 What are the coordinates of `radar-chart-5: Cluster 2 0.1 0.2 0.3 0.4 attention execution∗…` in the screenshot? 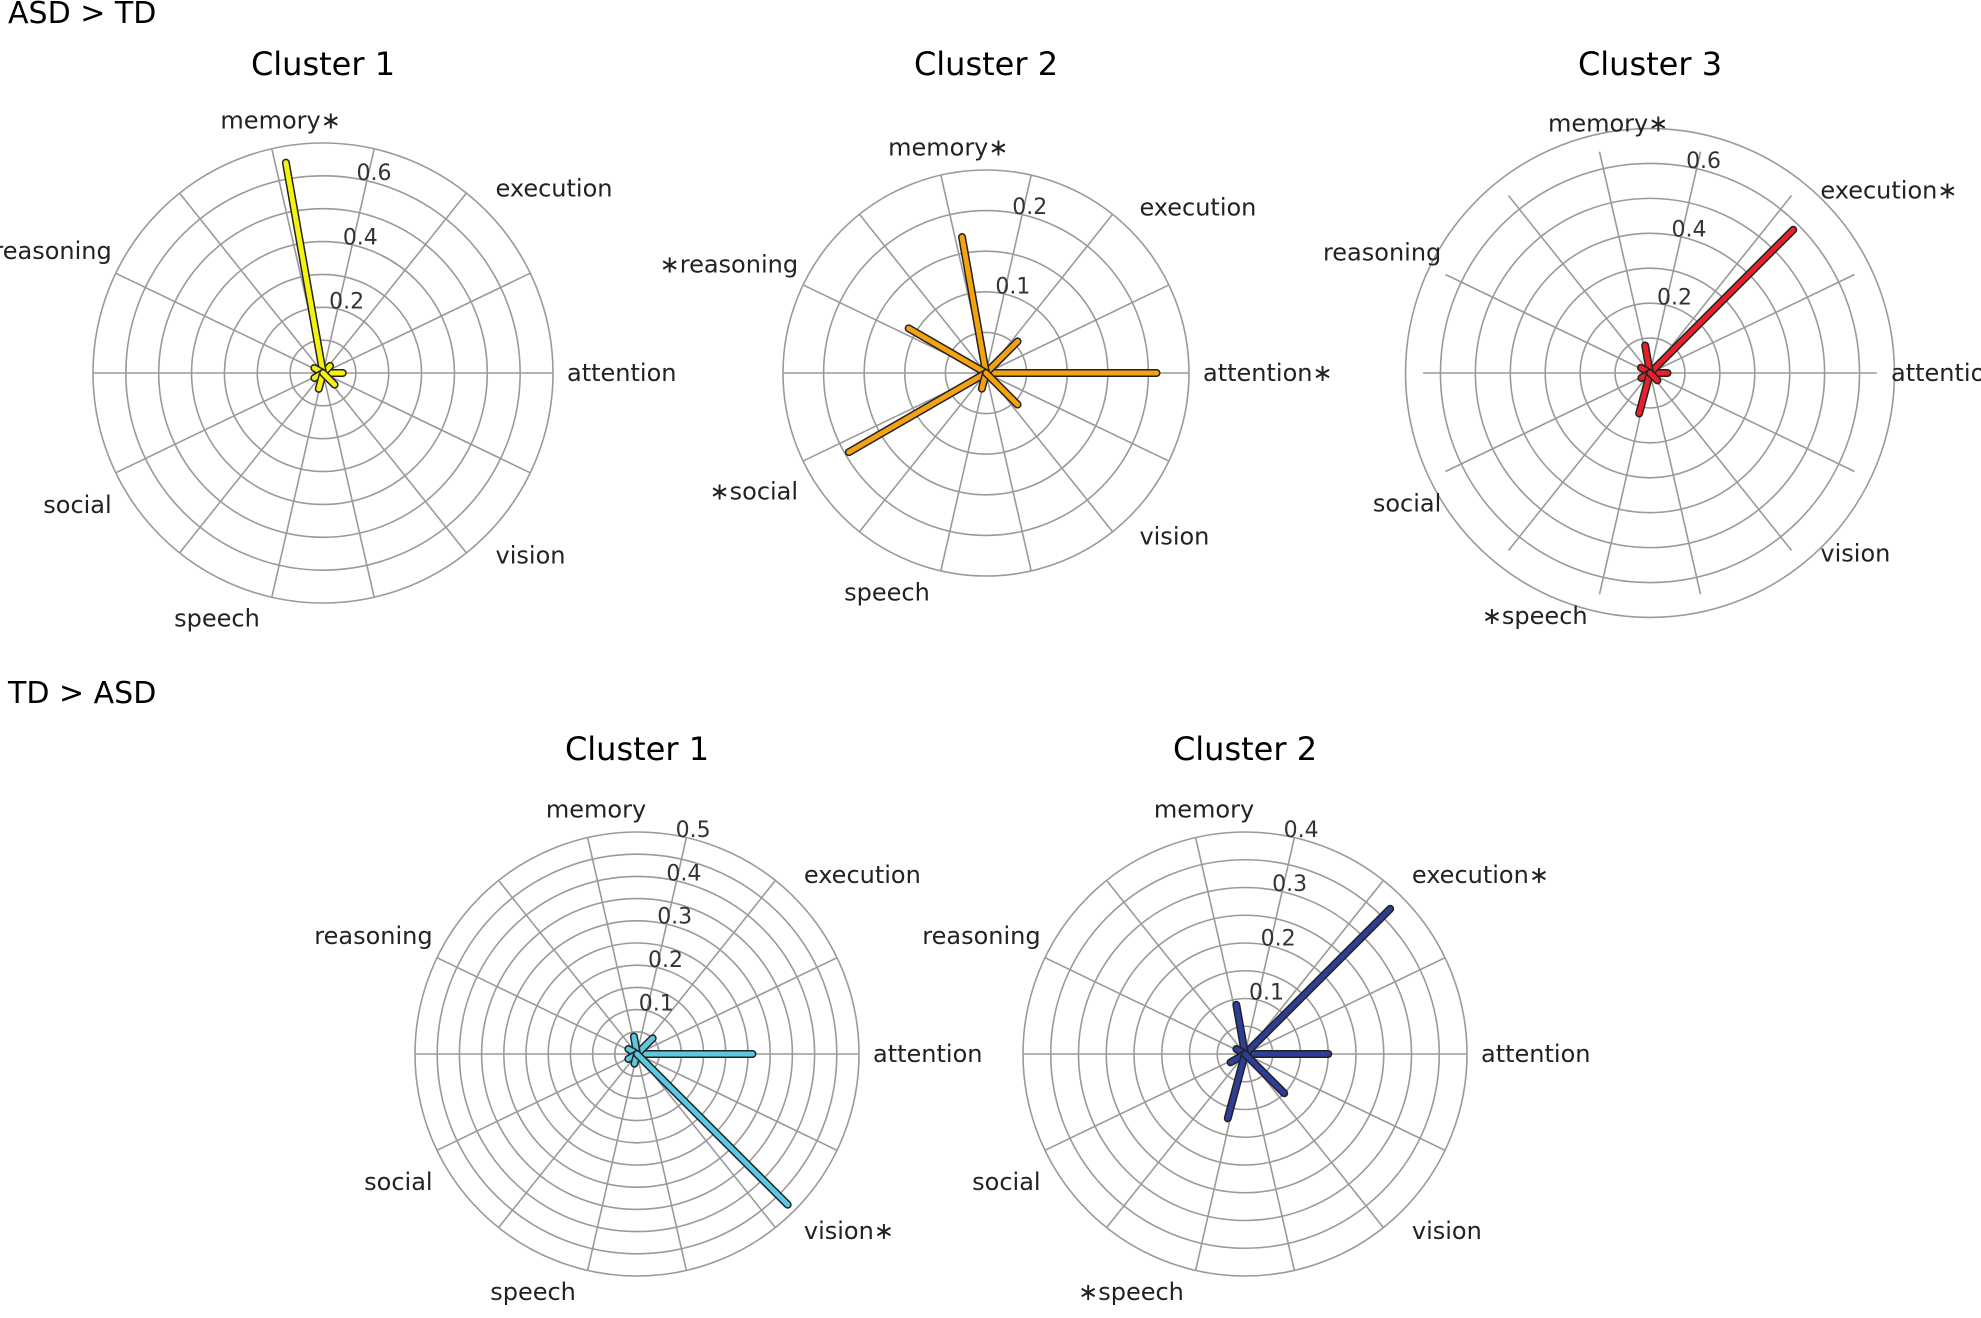 It's located at (1256, 1018).